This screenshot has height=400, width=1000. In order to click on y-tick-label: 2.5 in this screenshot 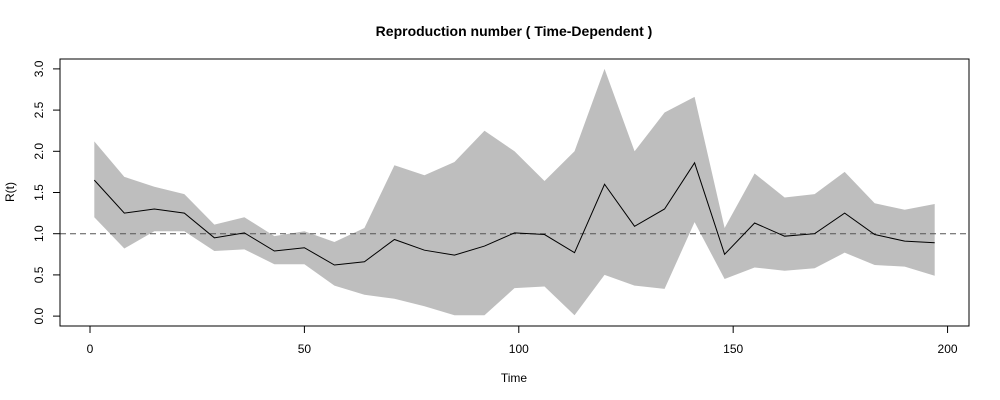, I will do `click(39, 109)`.